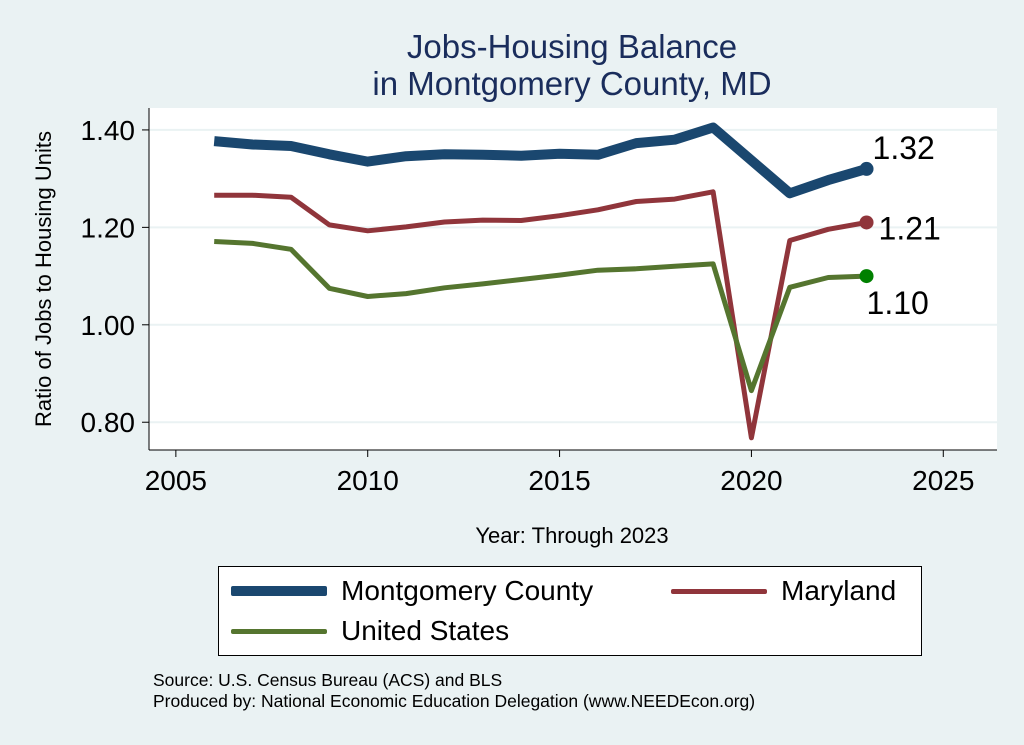 The width and height of the screenshot is (1024, 745). What do you see at coordinates (108, 227) in the screenshot?
I see `y-tick-label: 1.20` at bounding box center [108, 227].